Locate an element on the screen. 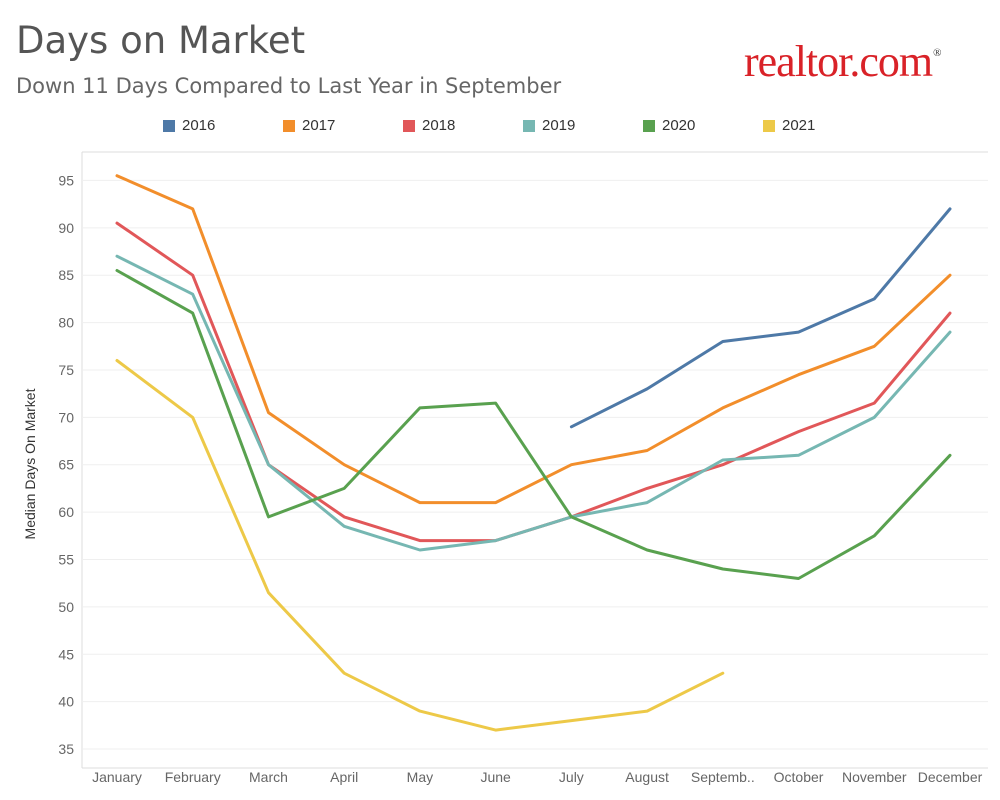 The image size is (1000, 800). x-tick-label-6: July is located at coordinates (571, 777).